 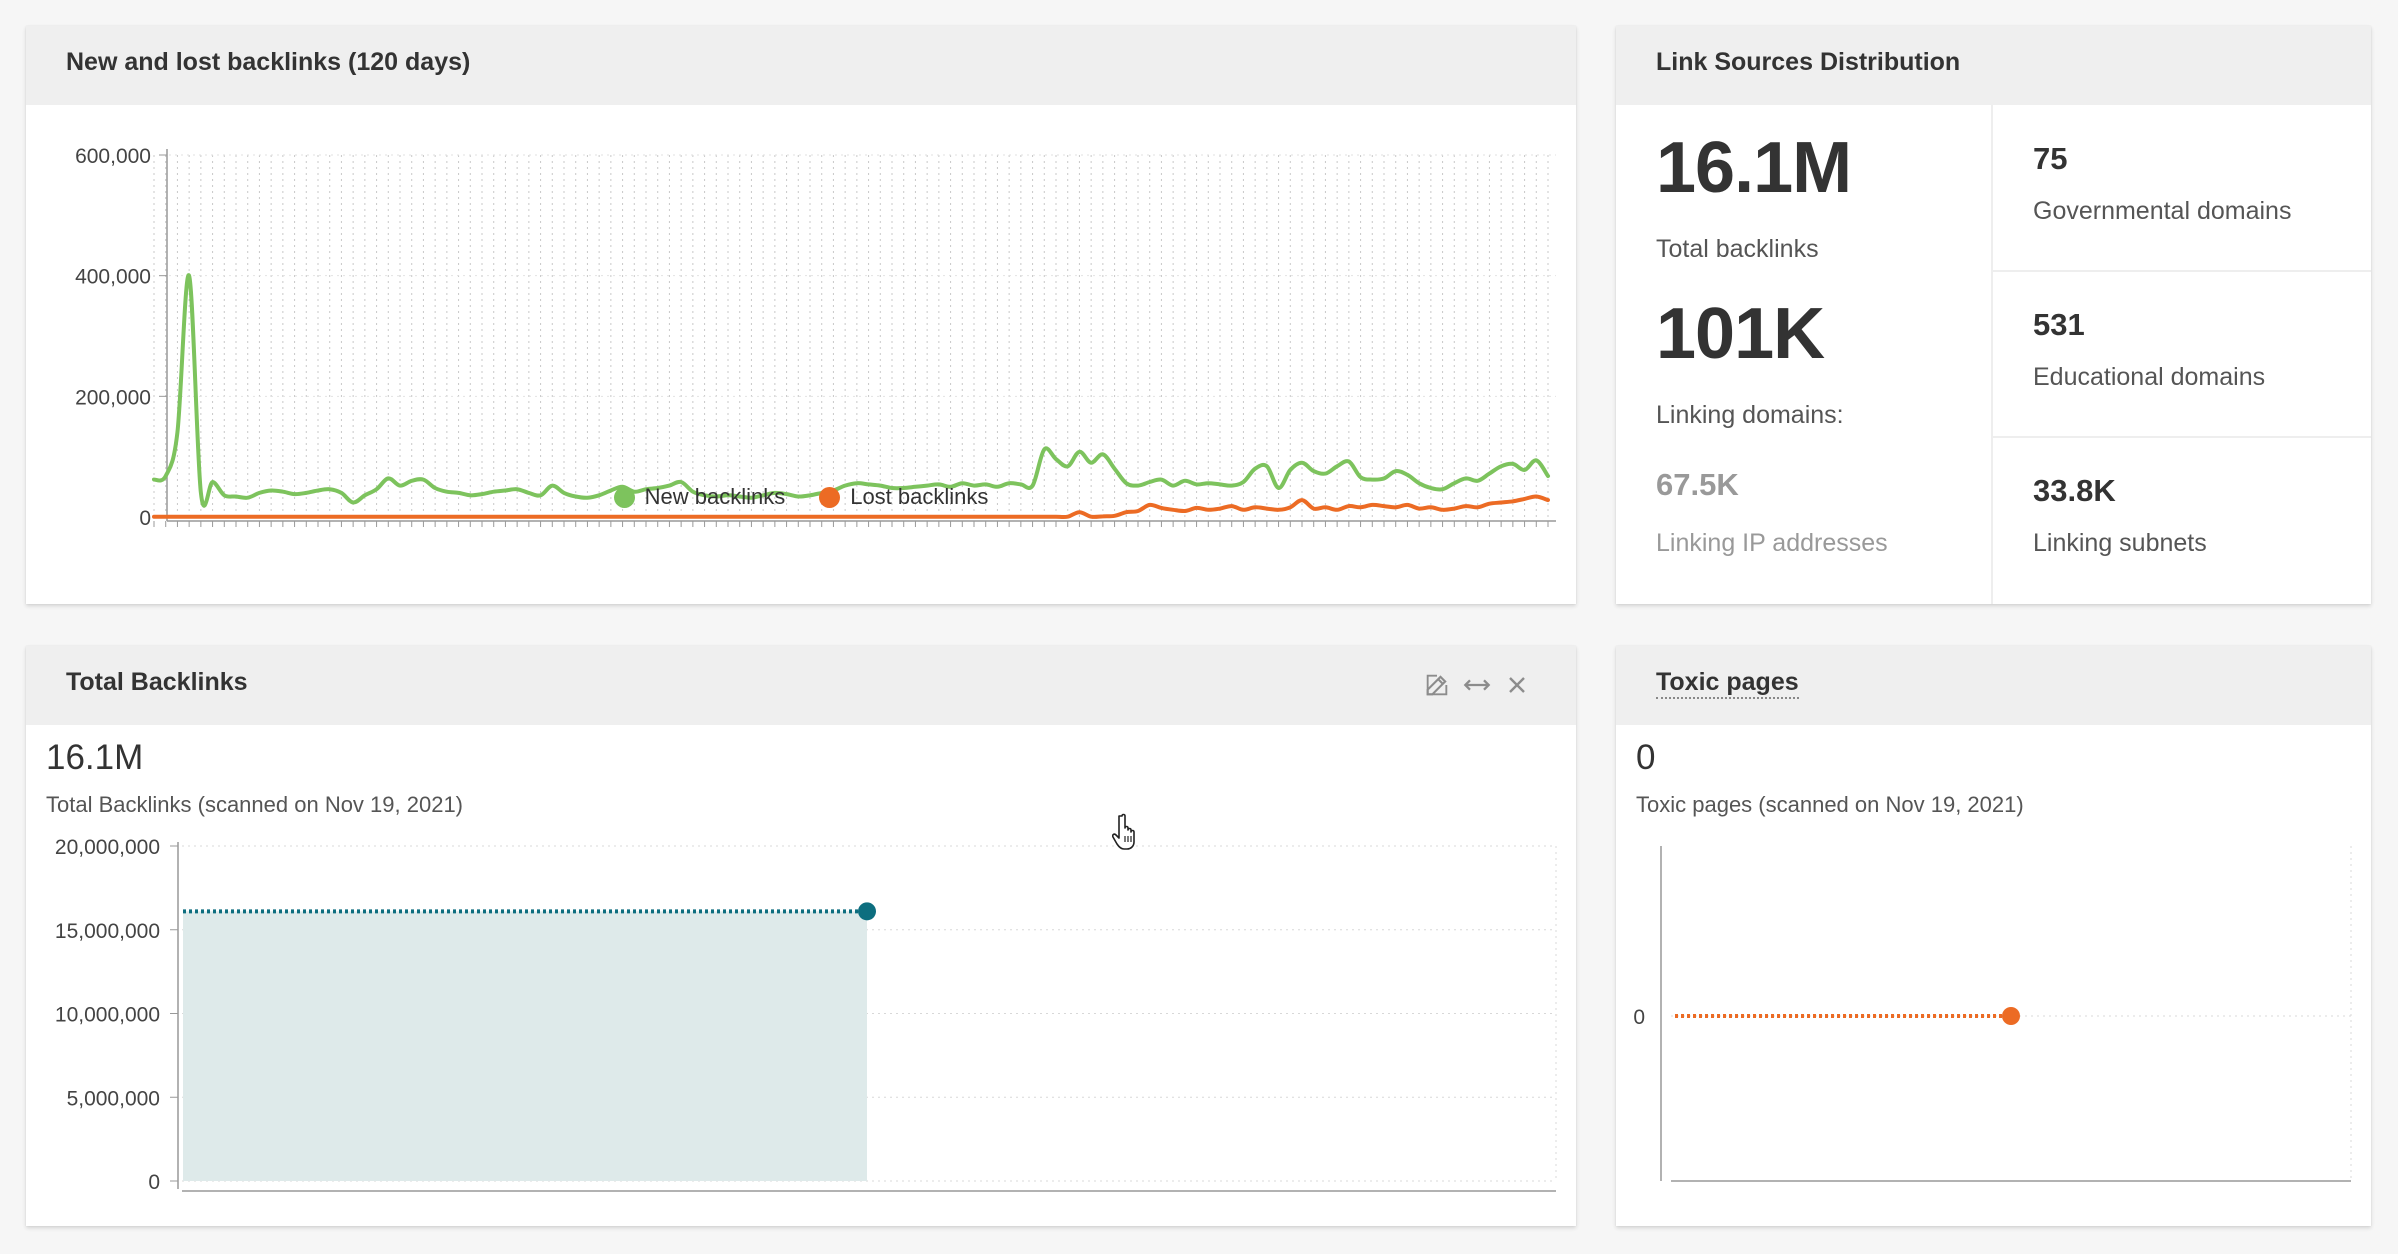 I want to click on toxic-pages-metric-value: 0, so click(x=1646, y=757).